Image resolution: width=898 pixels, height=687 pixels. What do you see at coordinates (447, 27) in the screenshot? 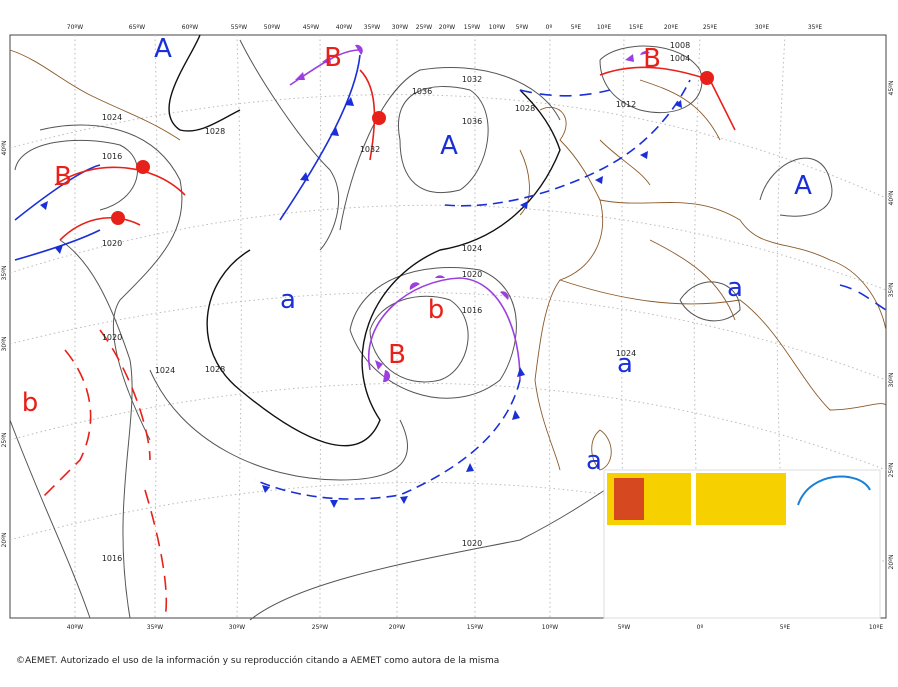
I see `top-longitude: 20ºW` at bounding box center [447, 27].